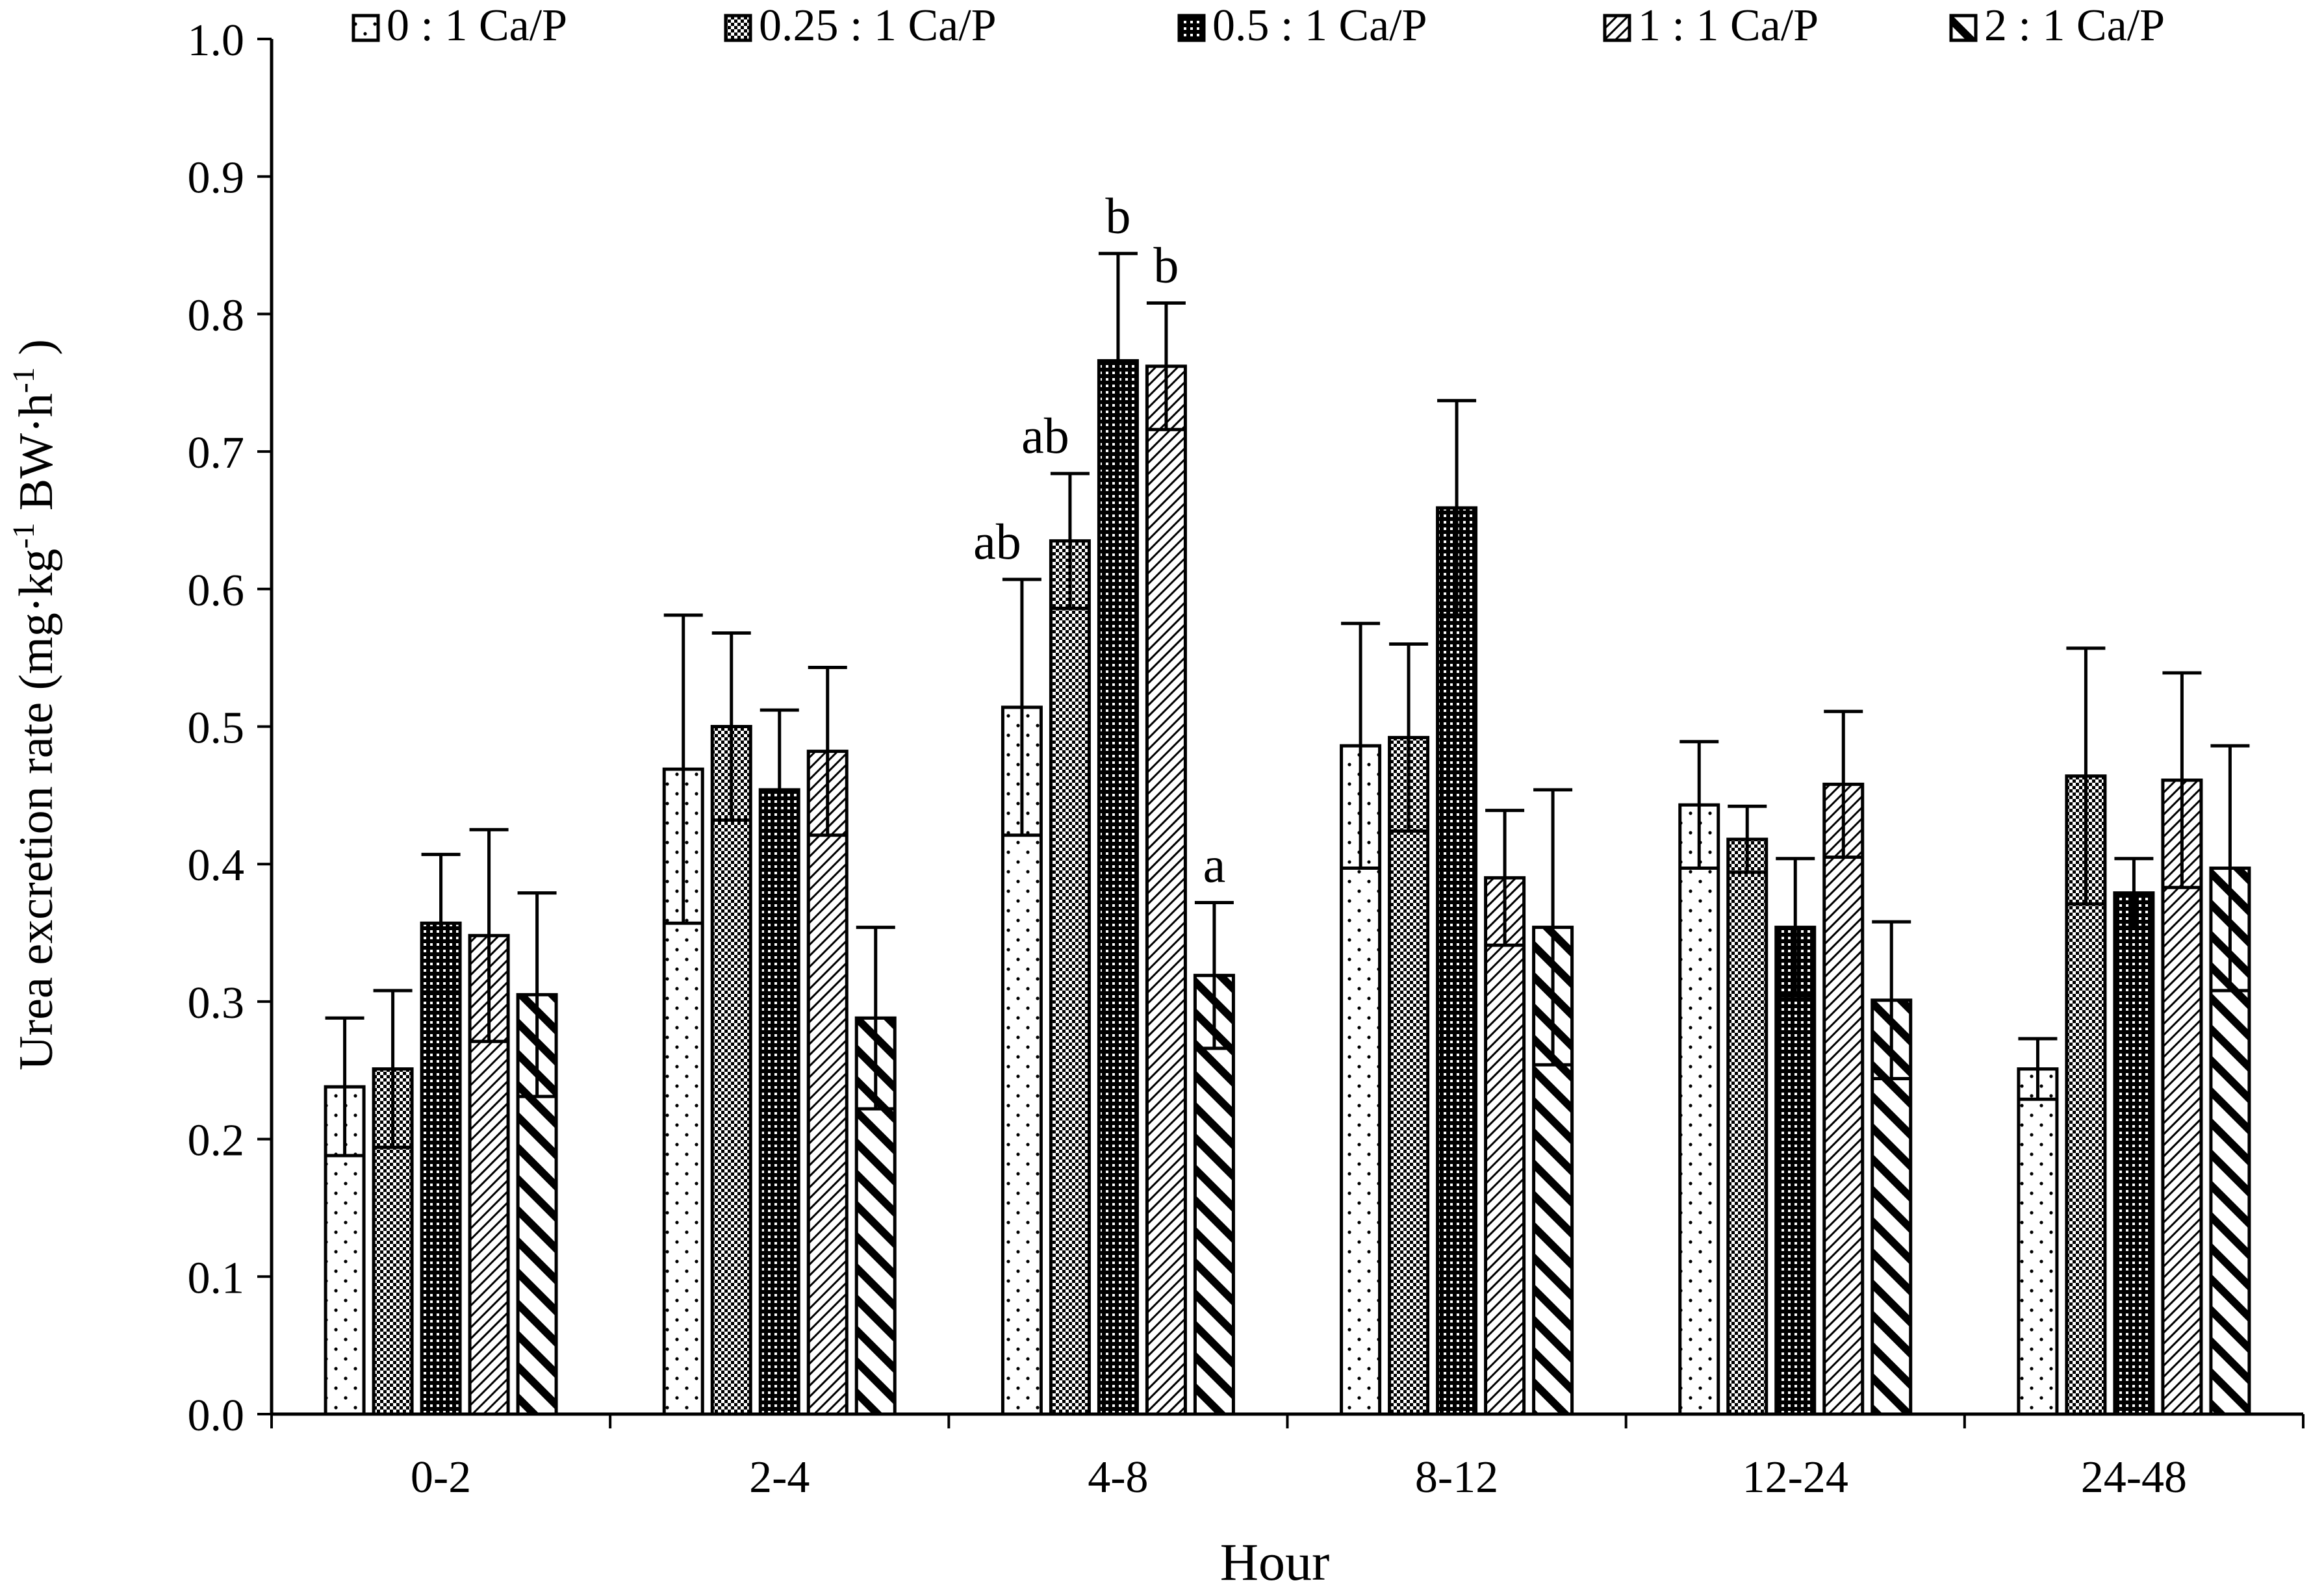 This screenshot has height=1596, width=2311. I want to click on x-tick-label: 24-48, so click(2134, 1477).